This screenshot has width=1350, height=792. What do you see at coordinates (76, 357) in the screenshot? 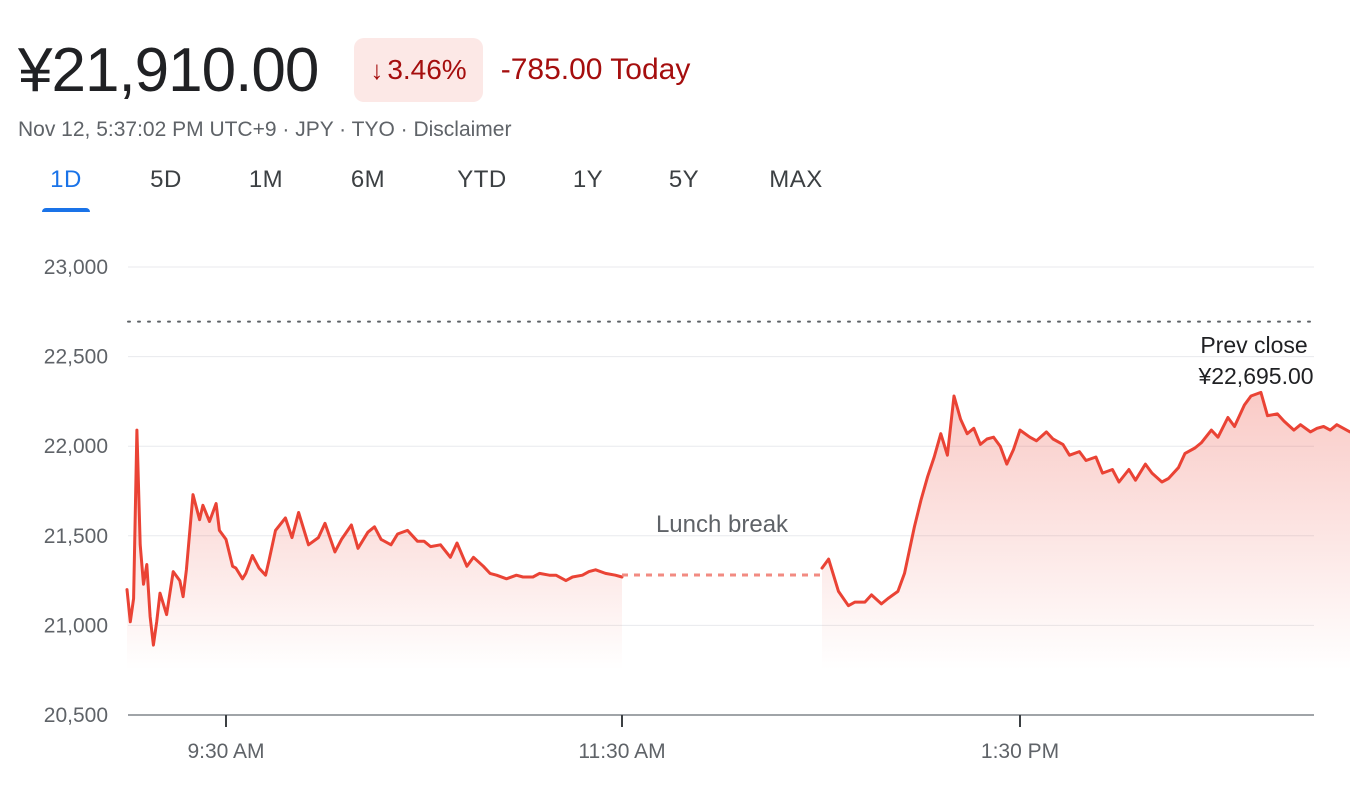
I see `y-tick-label: 22,500` at bounding box center [76, 357].